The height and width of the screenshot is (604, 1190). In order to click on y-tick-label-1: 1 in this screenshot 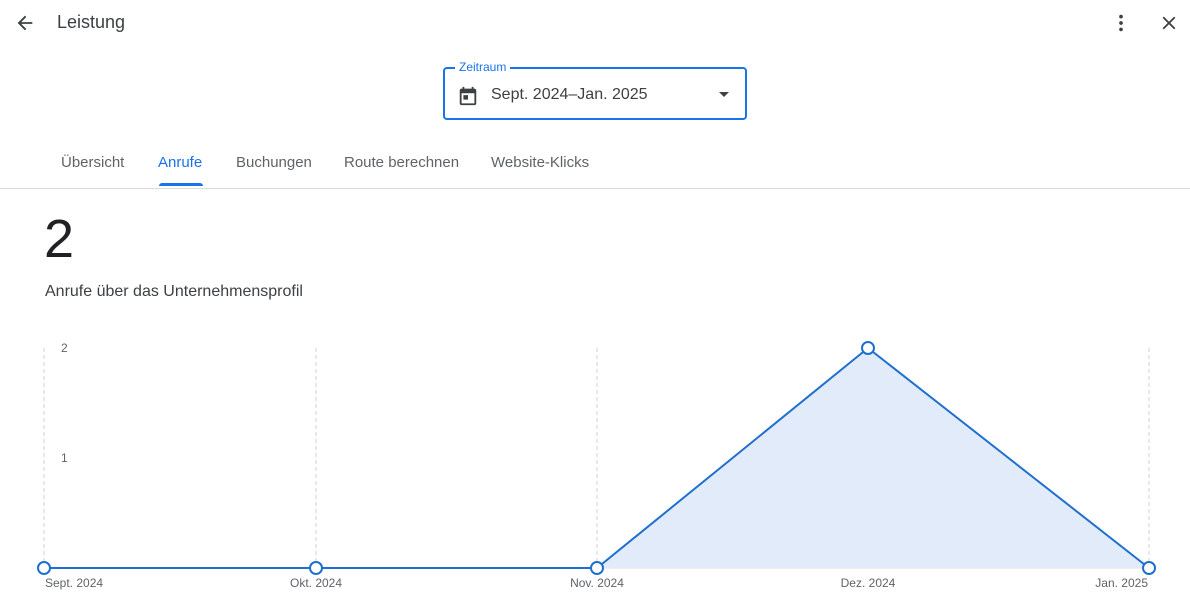, I will do `click(64, 458)`.